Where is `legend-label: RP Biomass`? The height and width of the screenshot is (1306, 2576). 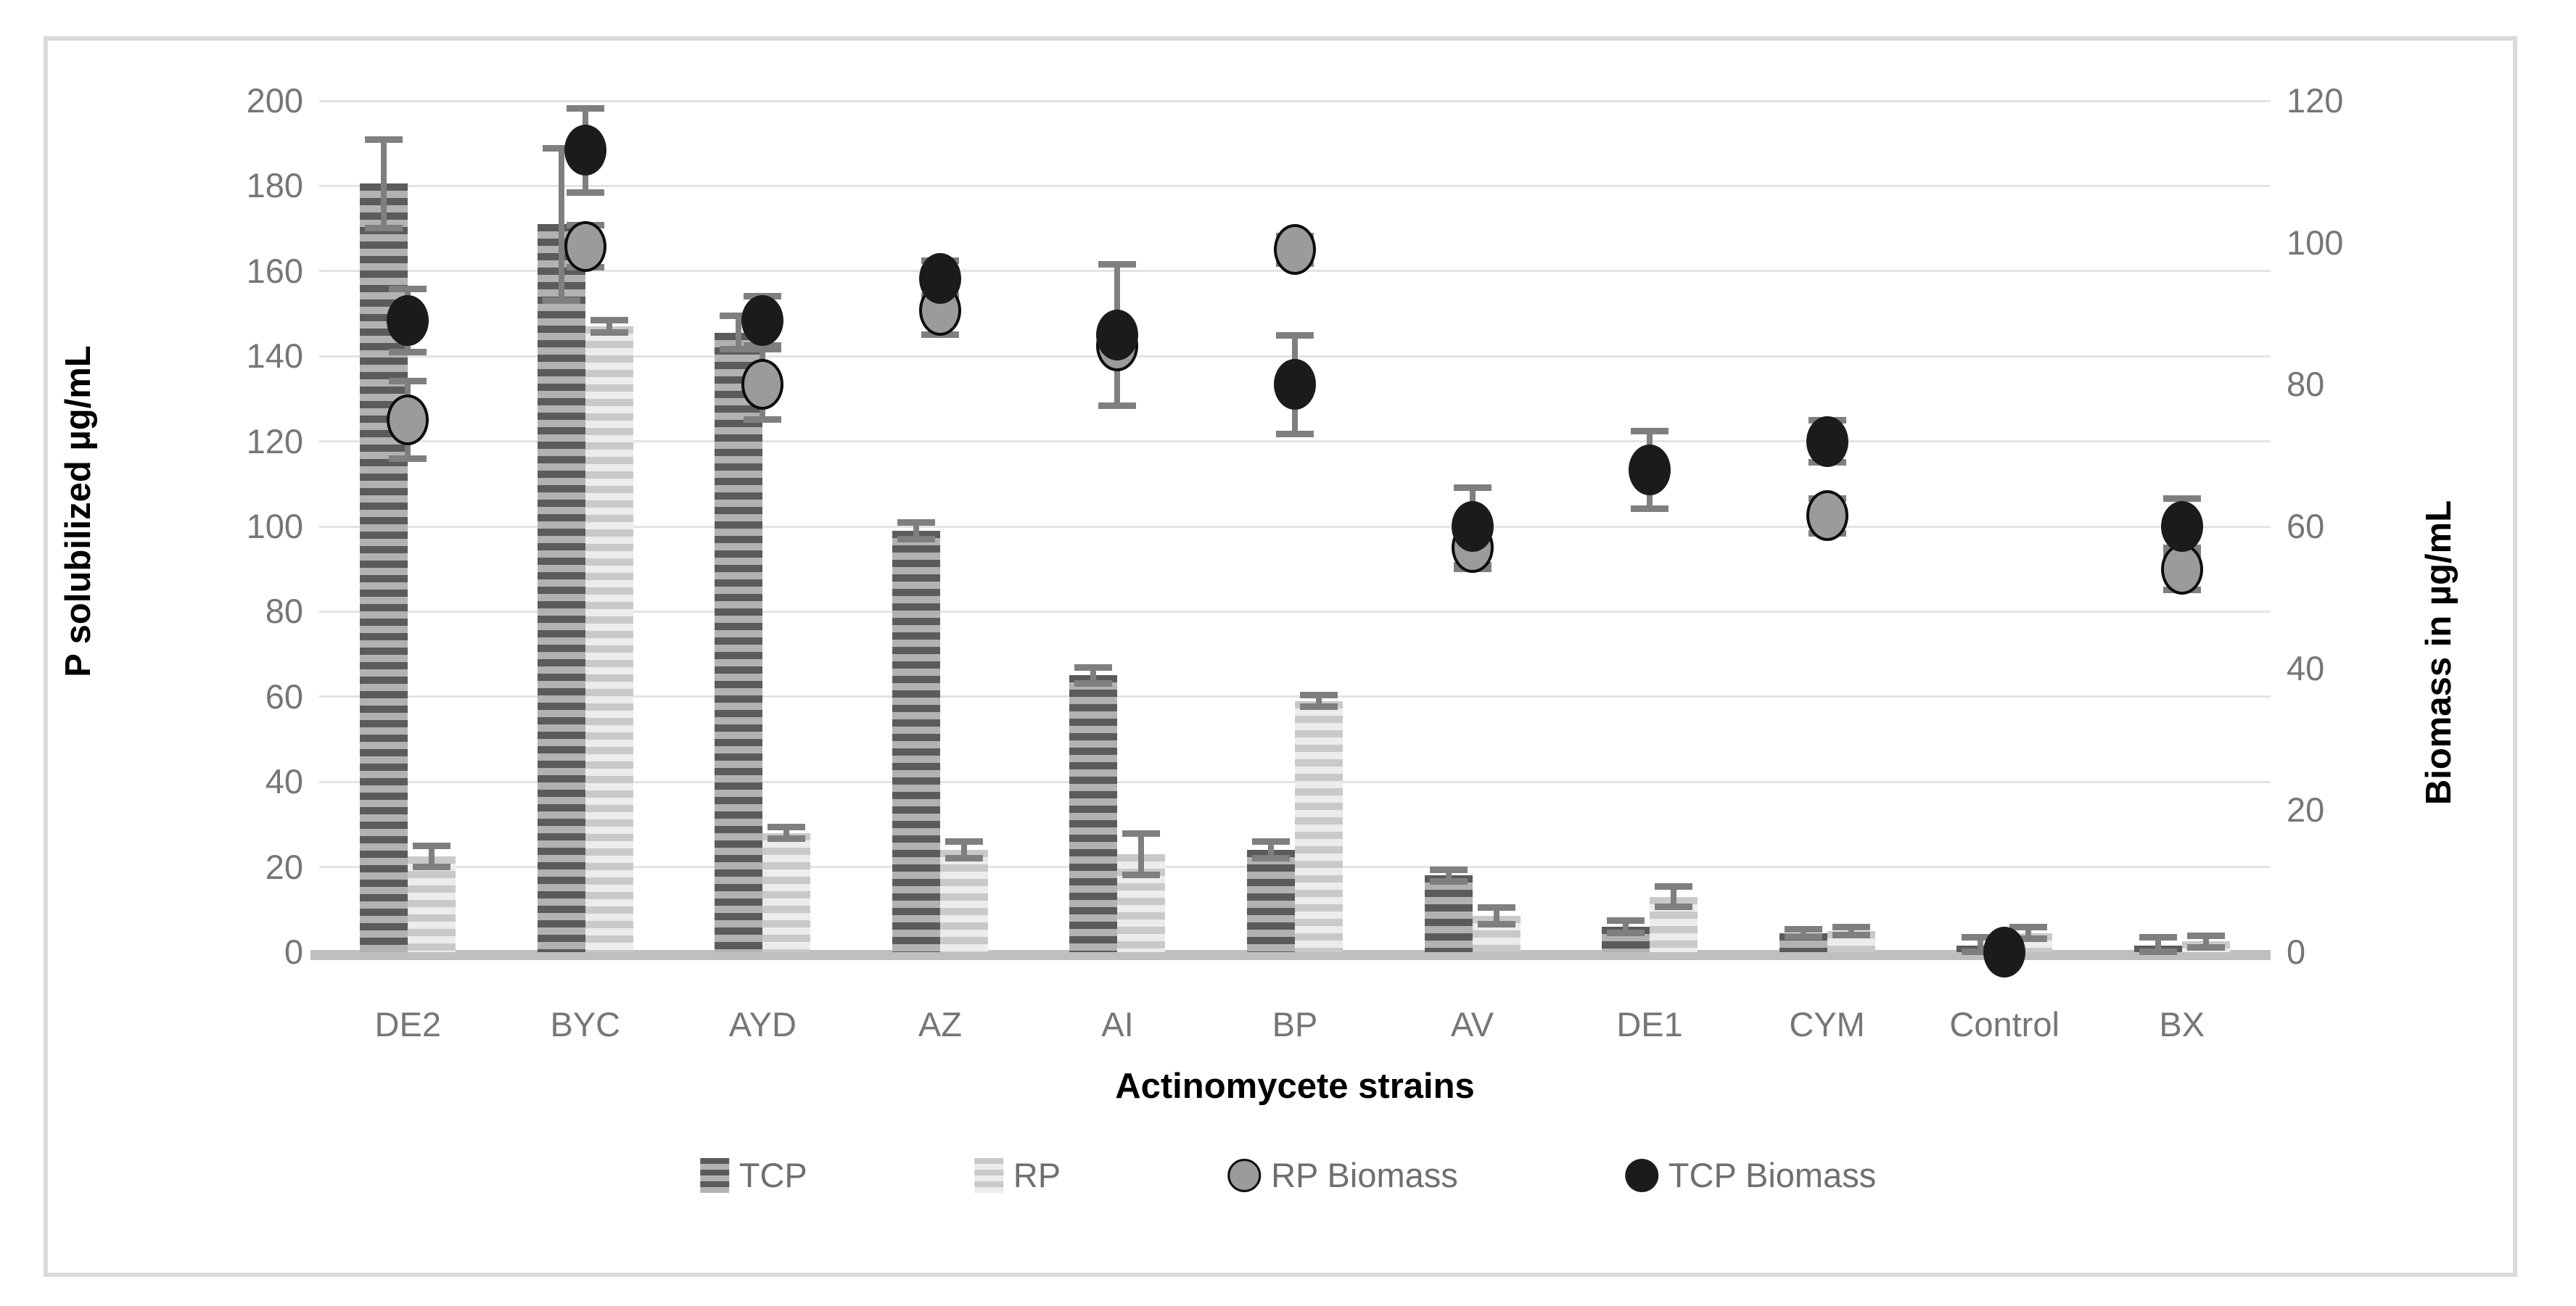 legend-label: RP Biomass is located at coordinates (1364, 1175).